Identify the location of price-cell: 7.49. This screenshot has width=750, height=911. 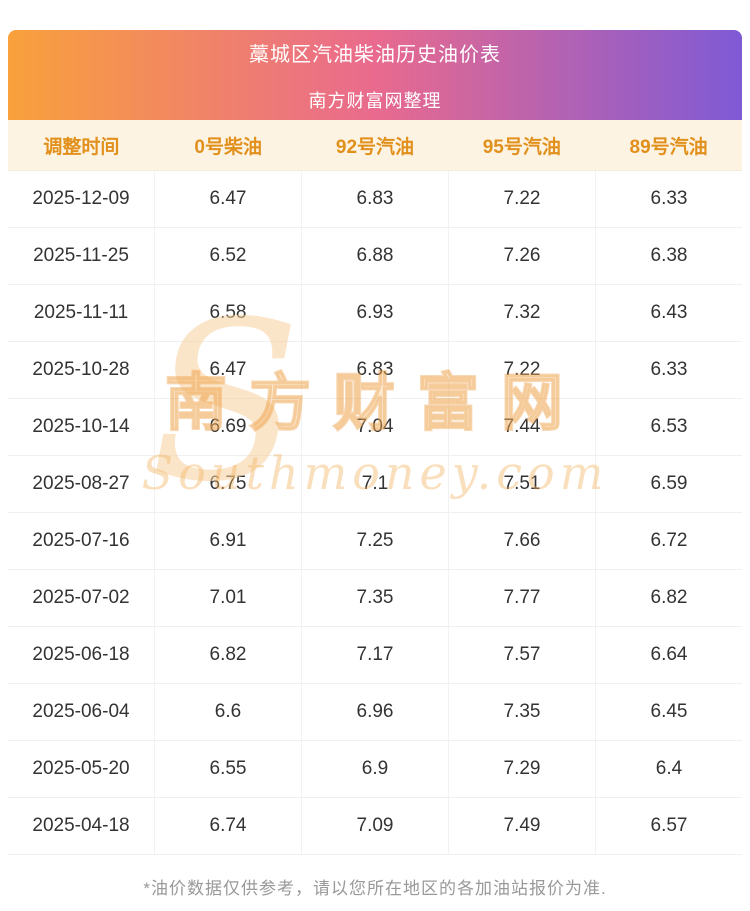
(522, 826).